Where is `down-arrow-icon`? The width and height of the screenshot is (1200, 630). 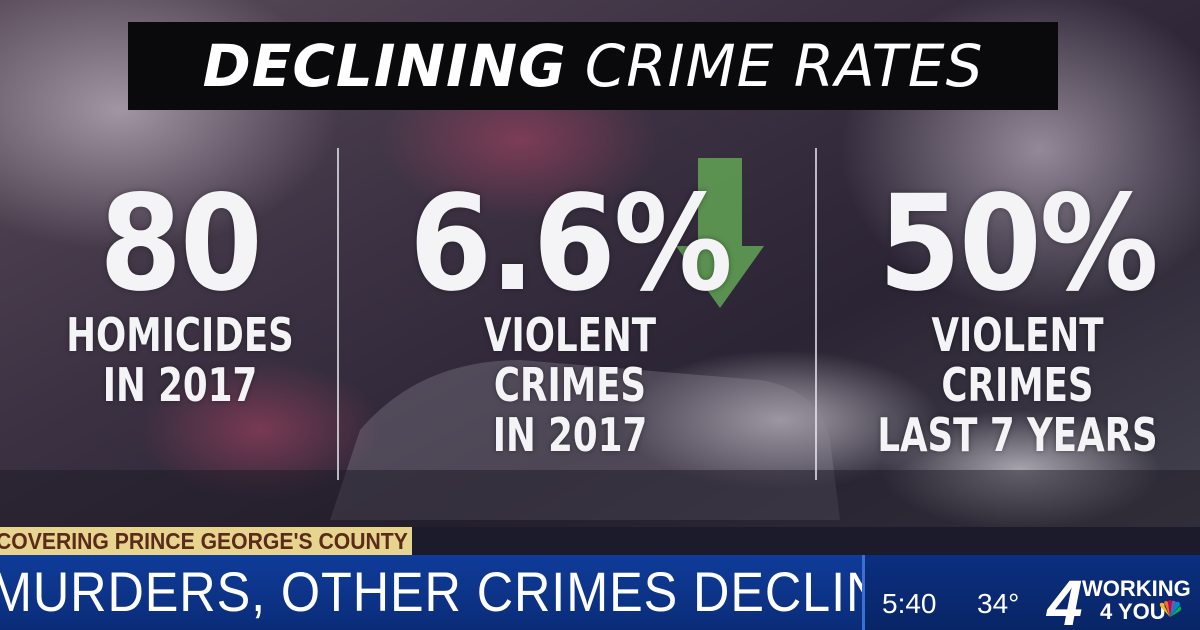 down-arrow-icon is located at coordinates (720, 233).